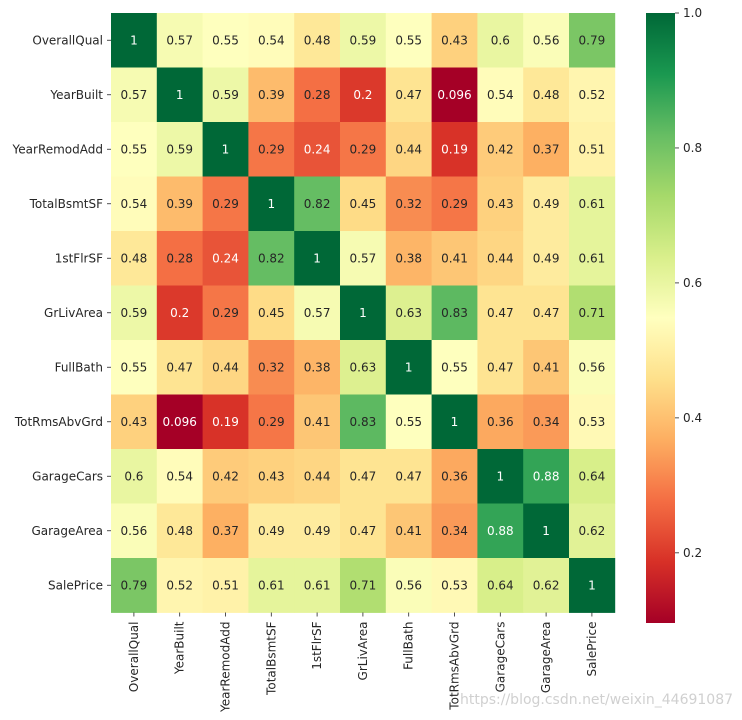 The width and height of the screenshot is (742, 720). Describe the element at coordinates (592, 313) in the screenshot. I see `cell-value-label: 0.71` at that location.